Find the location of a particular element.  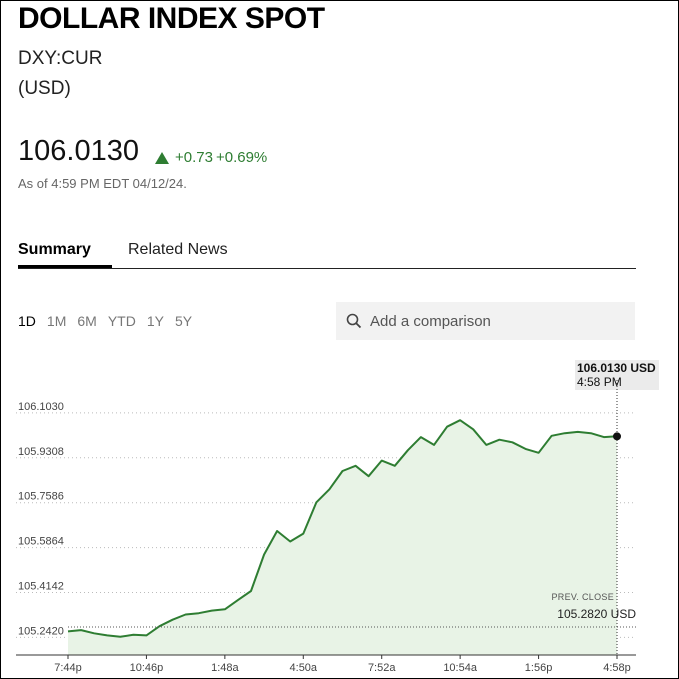

range-ytd: YTD is located at coordinates (121, 321).